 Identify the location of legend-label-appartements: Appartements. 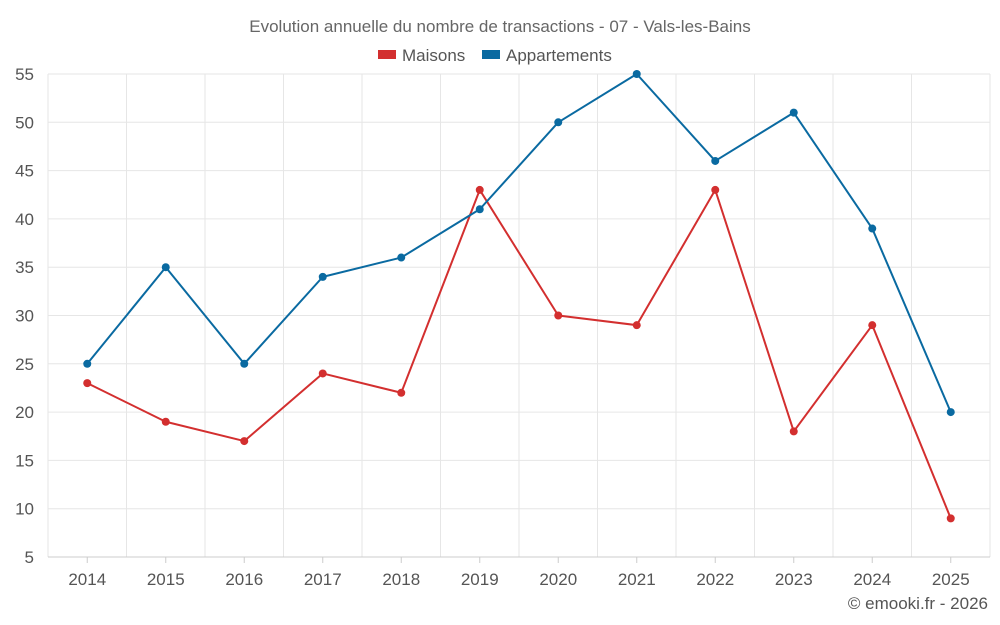
(559, 55).